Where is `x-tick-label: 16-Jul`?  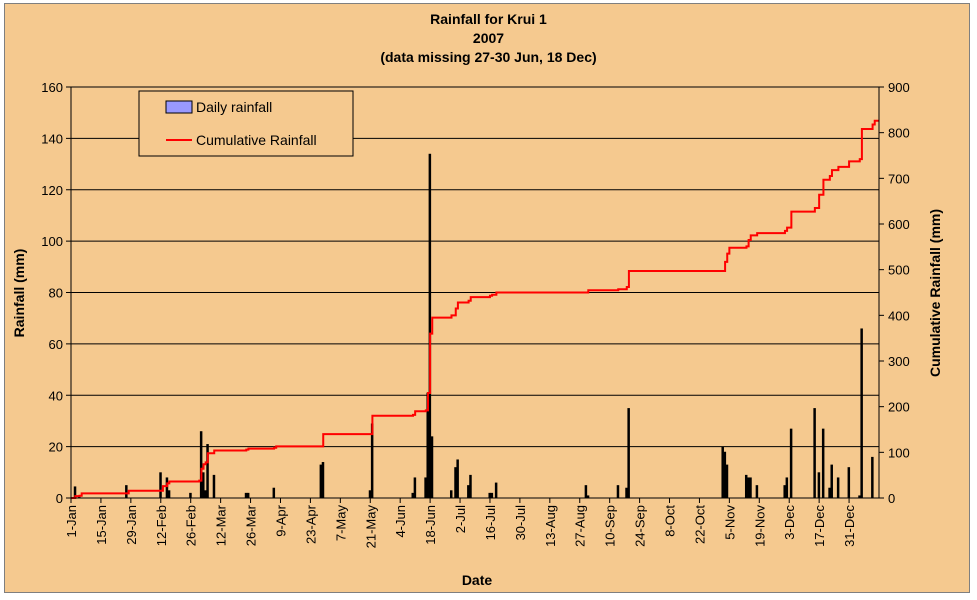
x-tick-label: 16-Jul is located at coordinates (490, 523).